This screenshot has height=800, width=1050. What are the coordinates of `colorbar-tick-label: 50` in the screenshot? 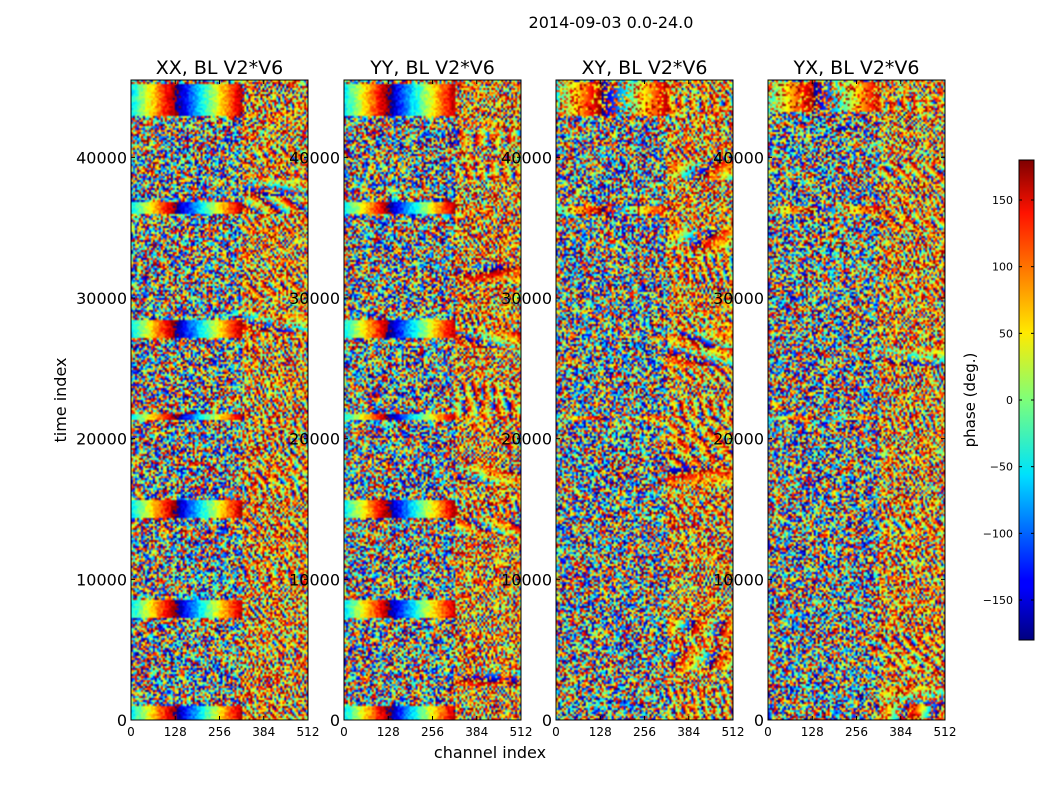 It's located at (1006, 333).